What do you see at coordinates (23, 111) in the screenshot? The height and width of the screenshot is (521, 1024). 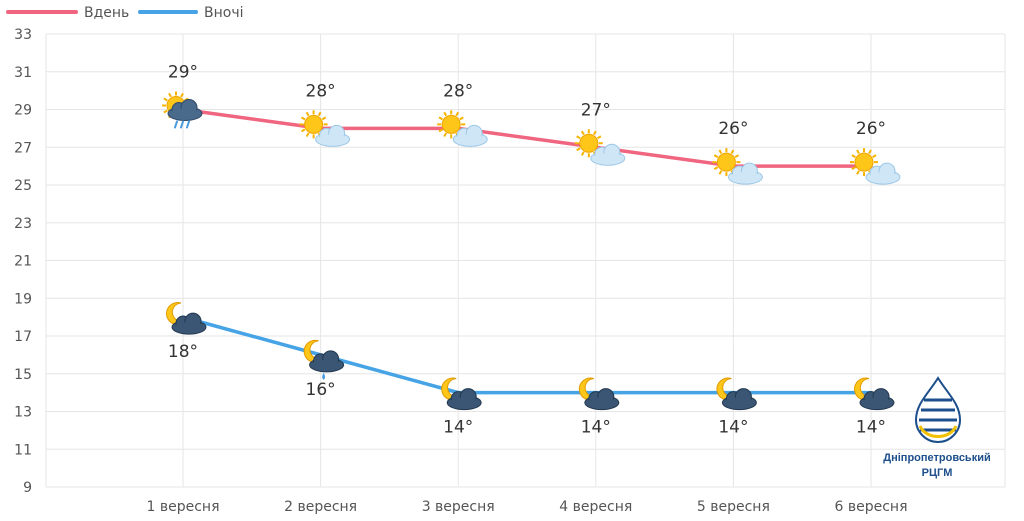 I see `y-tick-label: 29` at bounding box center [23, 111].